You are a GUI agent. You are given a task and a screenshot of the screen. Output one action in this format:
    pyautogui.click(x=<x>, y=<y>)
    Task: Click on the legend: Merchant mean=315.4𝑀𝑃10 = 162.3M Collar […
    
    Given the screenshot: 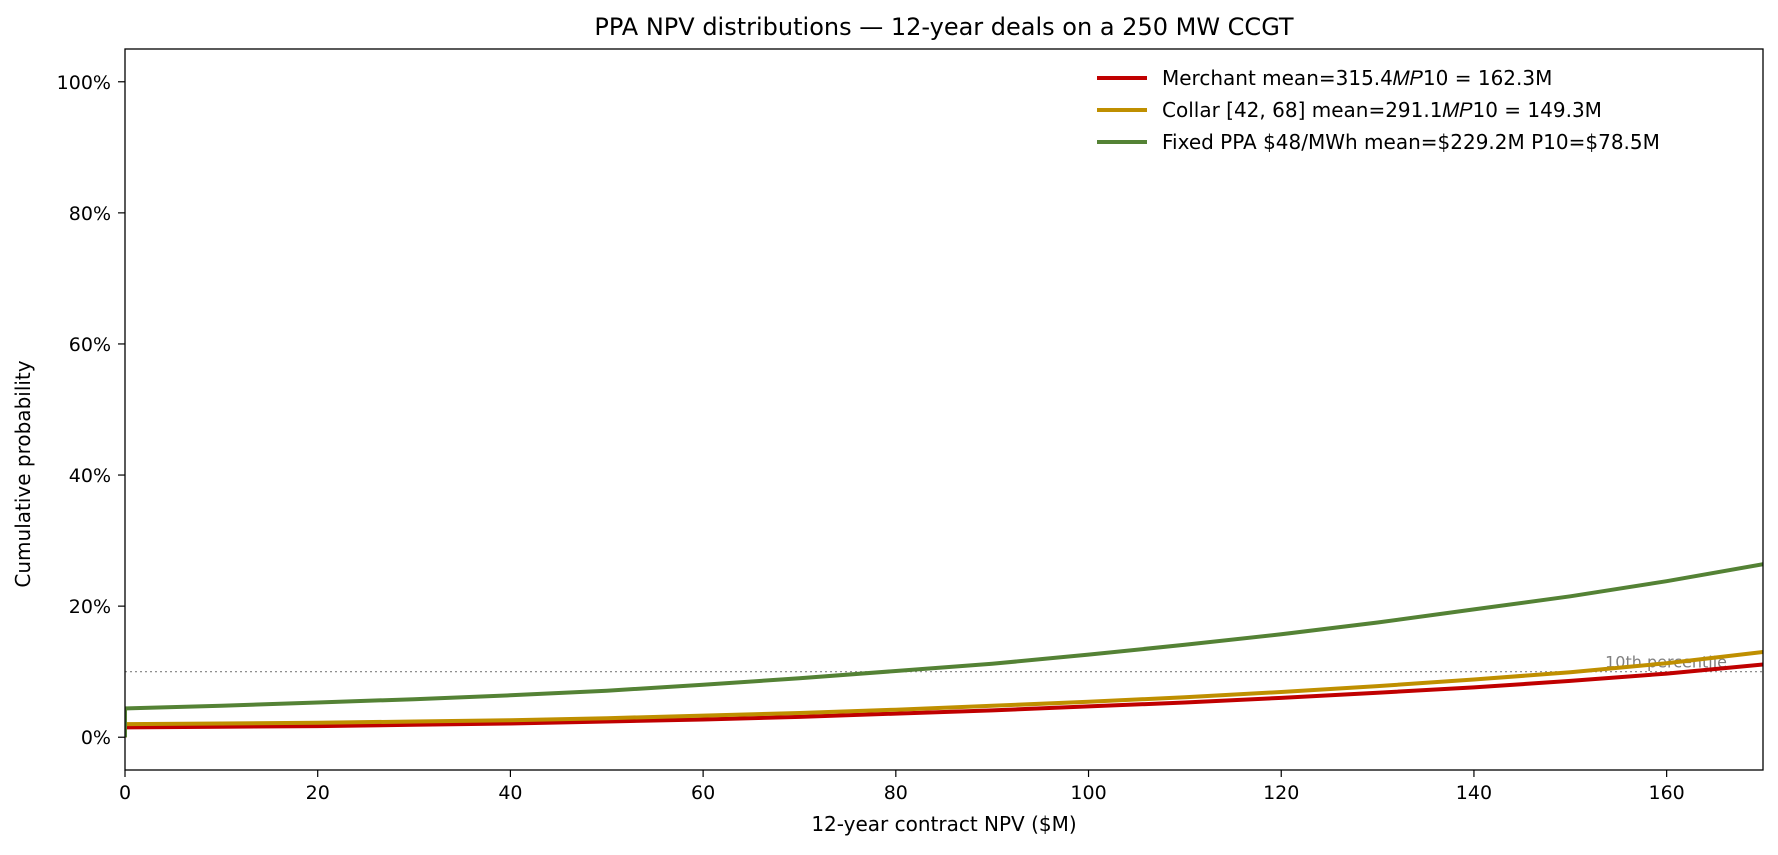 What is the action you would take?
    pyautogui.click(x=1378, y=110)
    